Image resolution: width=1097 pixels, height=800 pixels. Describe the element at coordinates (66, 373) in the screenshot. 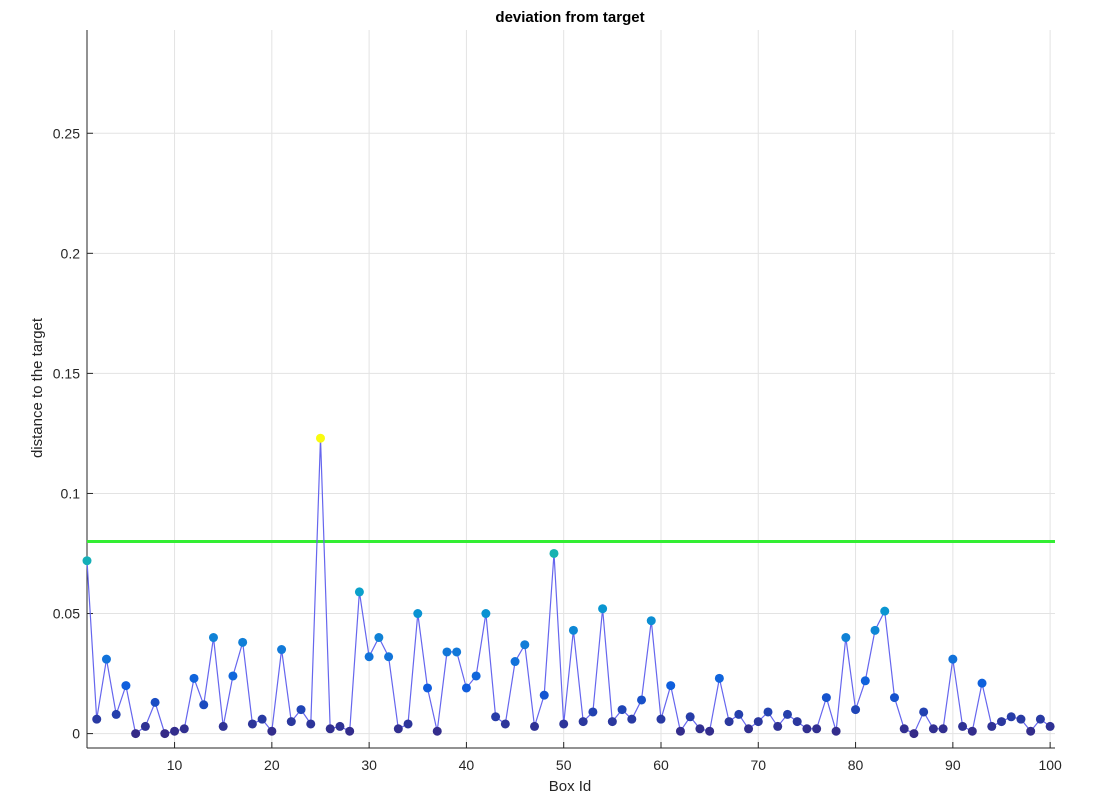

I see `y-tick-label: 0.15` at that location.